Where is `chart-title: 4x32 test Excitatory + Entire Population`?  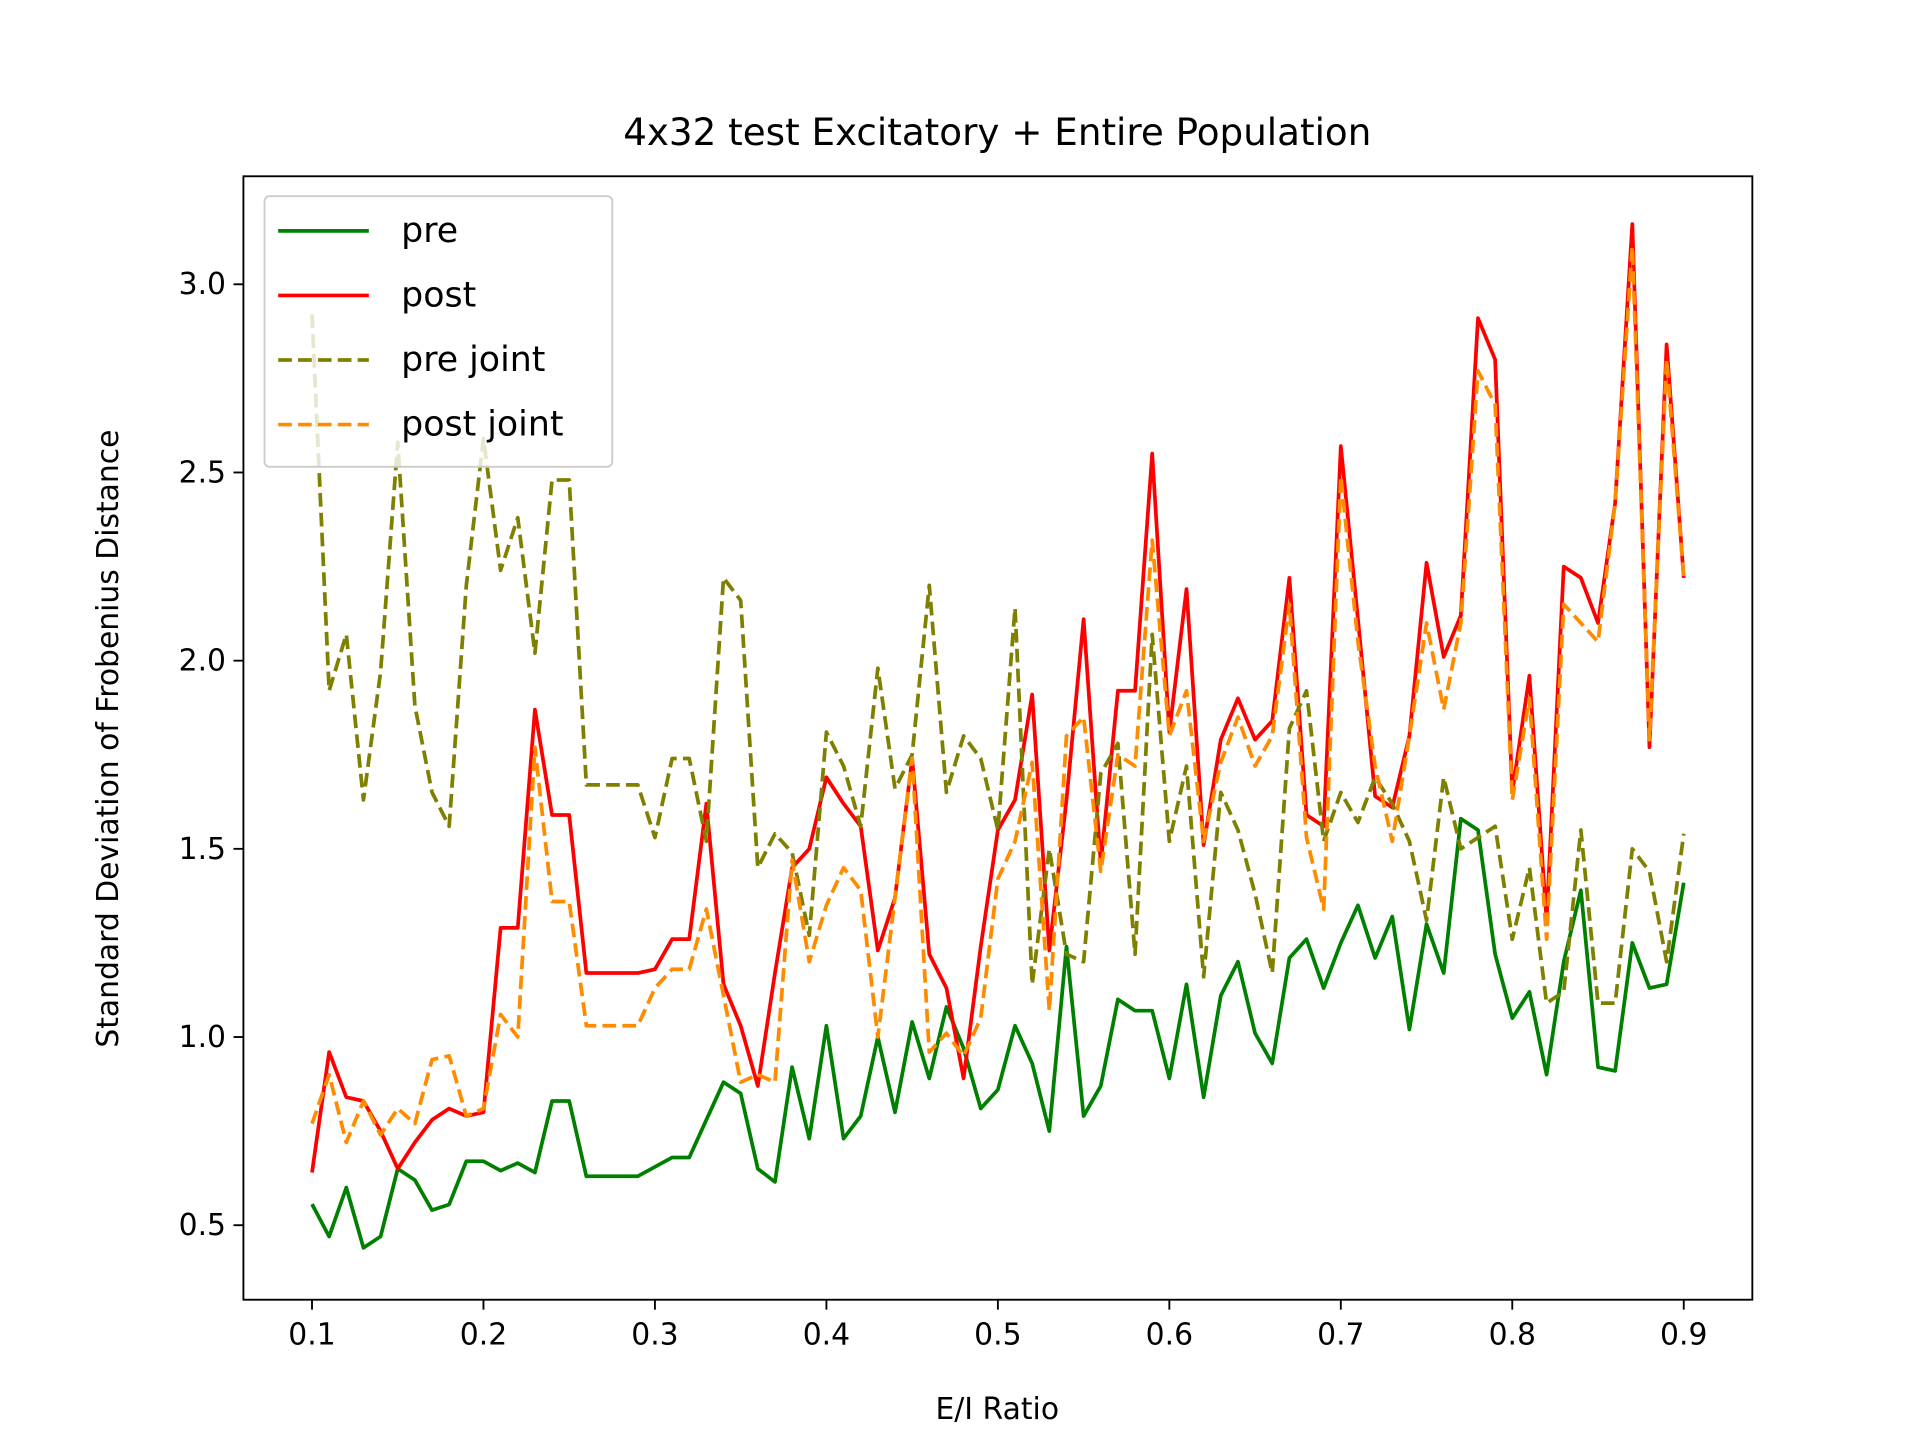
chart-title: 4x32 test Excitatory + Entire Population is located at coordinates (997, 132).